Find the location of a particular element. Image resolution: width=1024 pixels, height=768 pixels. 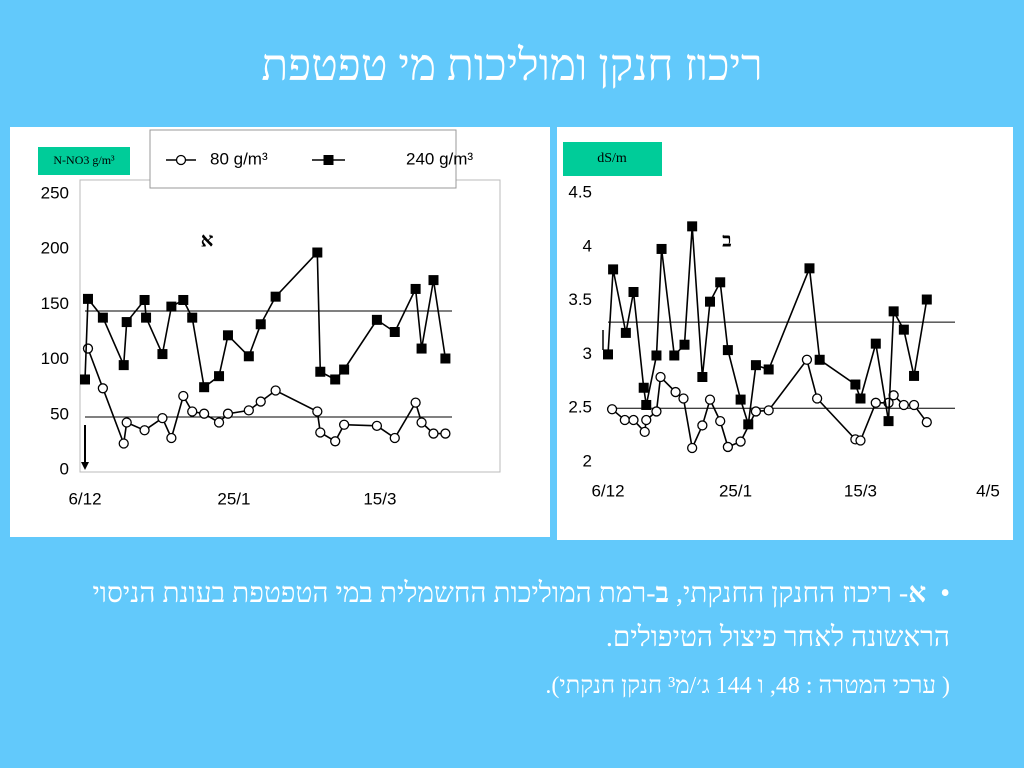

bullet-letter: א is located at coordinates (917, 593).